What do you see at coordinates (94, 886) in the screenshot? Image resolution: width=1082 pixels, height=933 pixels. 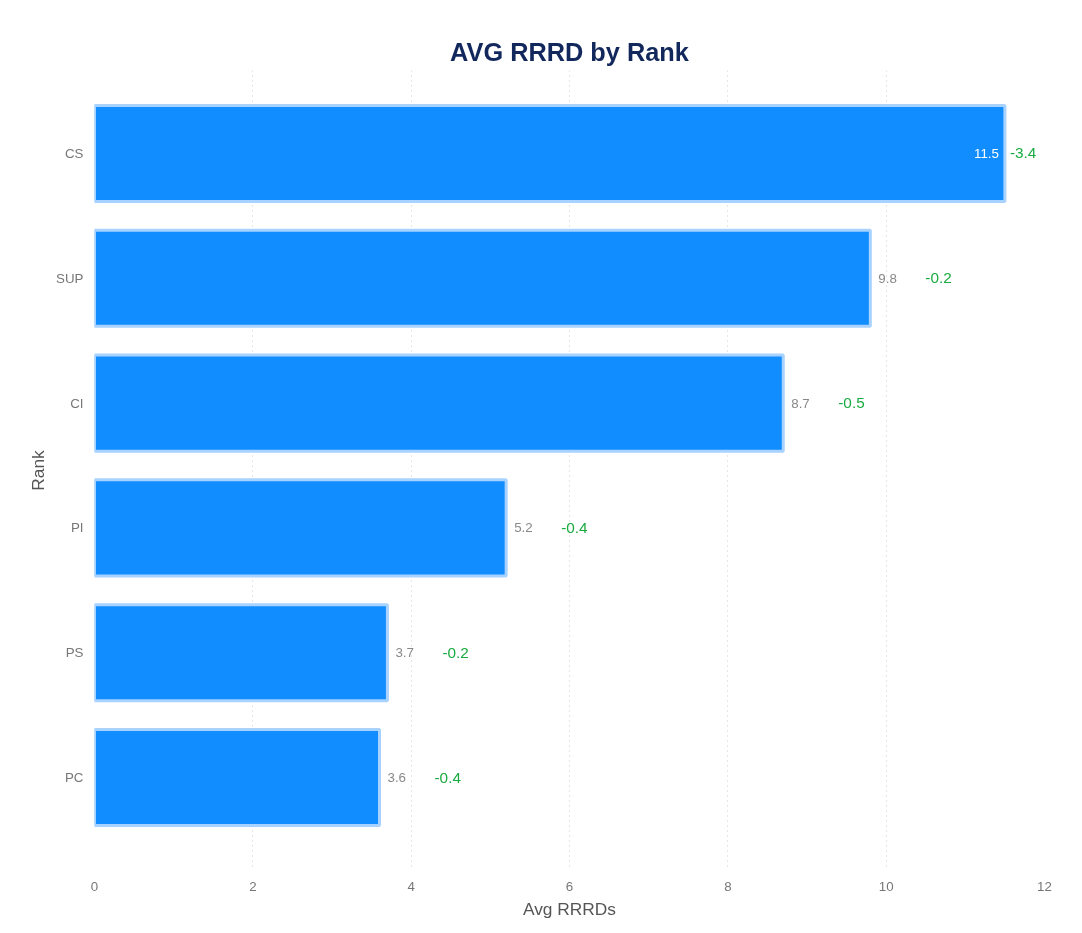 I see `x-tick-label: 0` at bounding box center [94, 886].